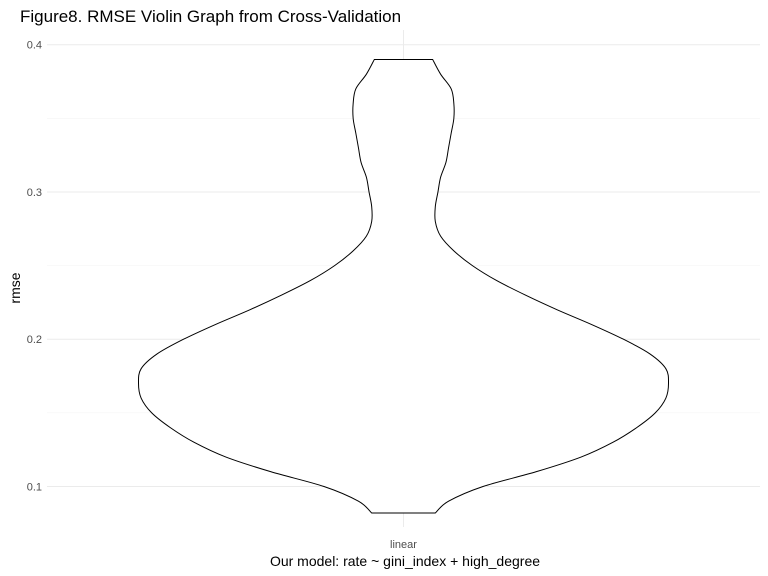 The image size is (768, 576). I want to click on x-axis-ticks: linear, so click(403, 545).